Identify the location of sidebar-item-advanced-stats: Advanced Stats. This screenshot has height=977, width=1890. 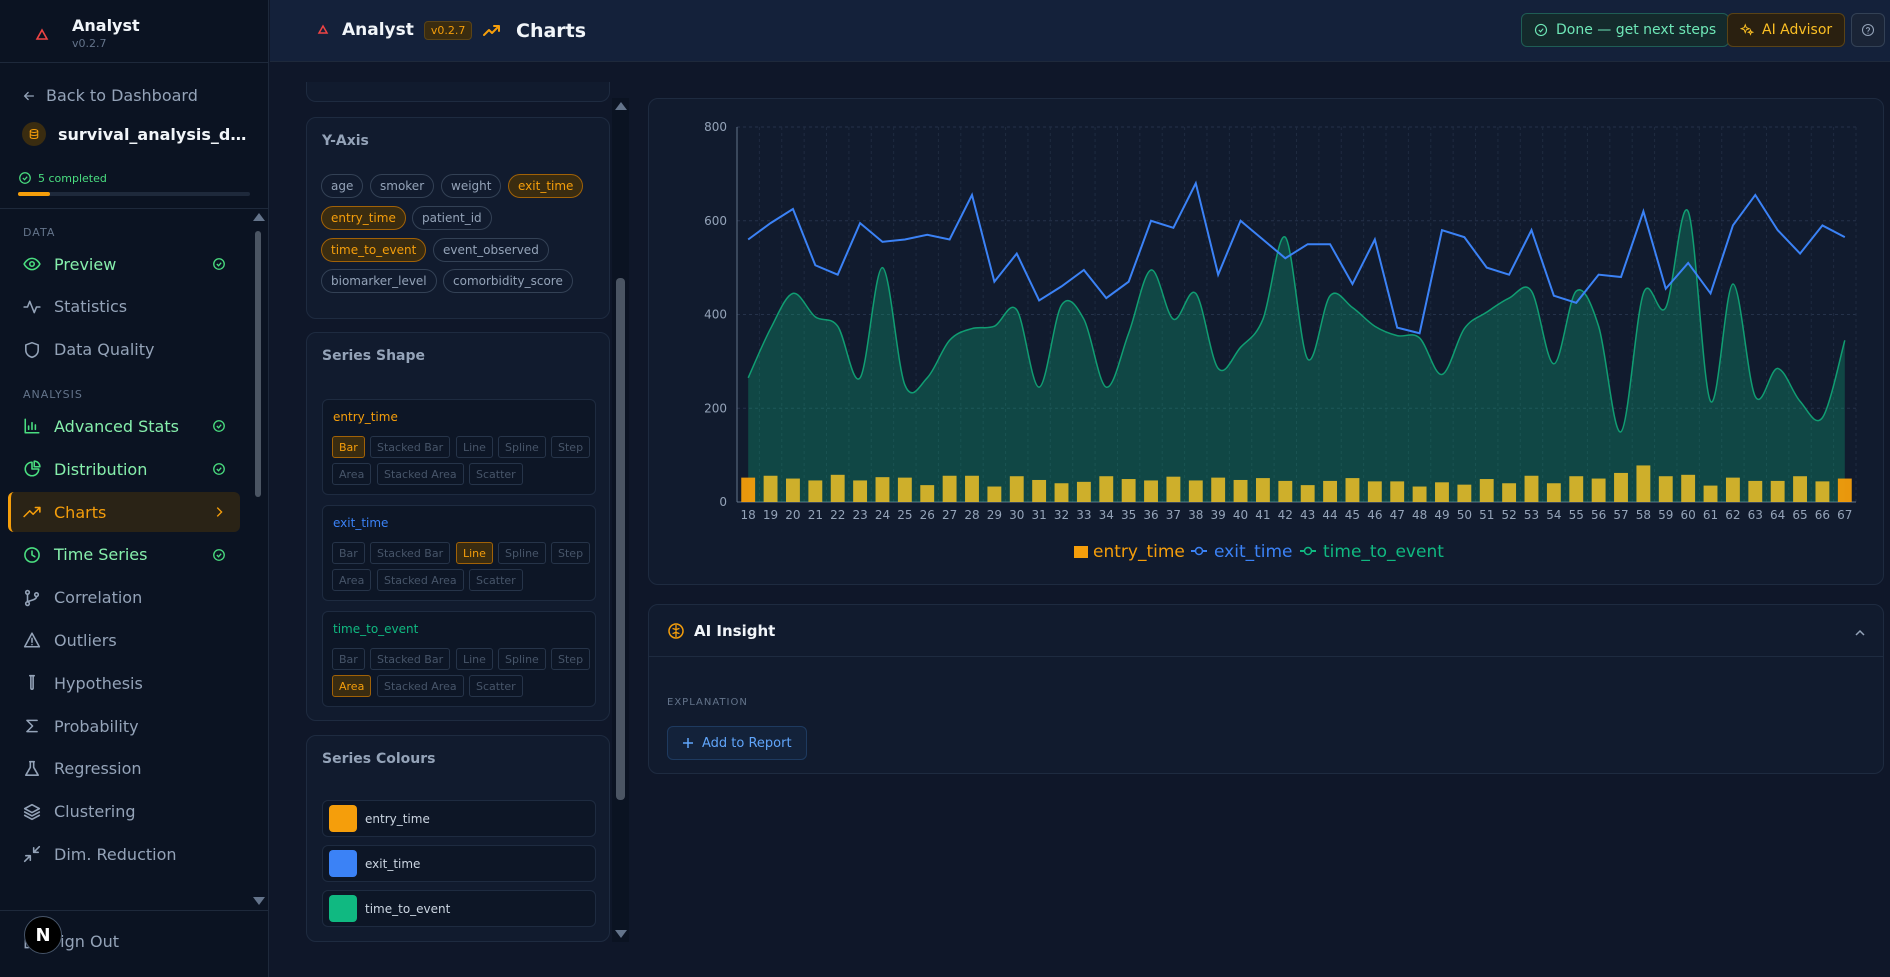
(124, 426).